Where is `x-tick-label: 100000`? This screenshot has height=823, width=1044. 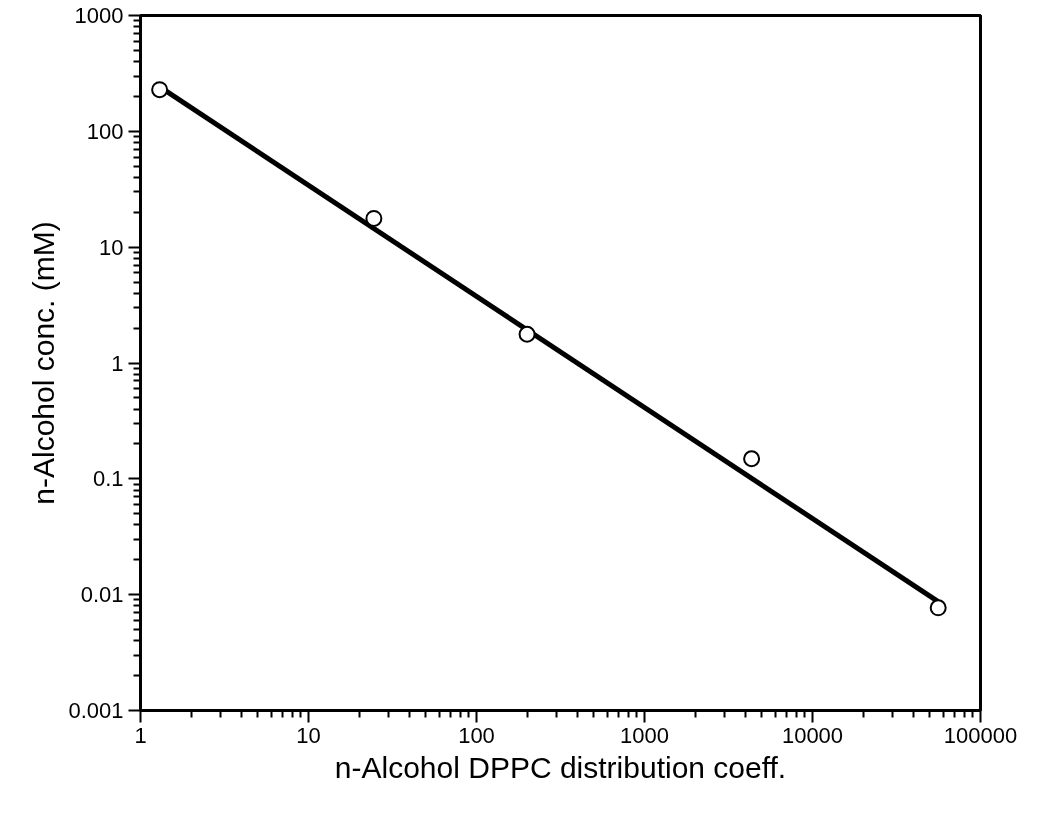
x-tick-label: 100000 is located at coordinates (980, 735).